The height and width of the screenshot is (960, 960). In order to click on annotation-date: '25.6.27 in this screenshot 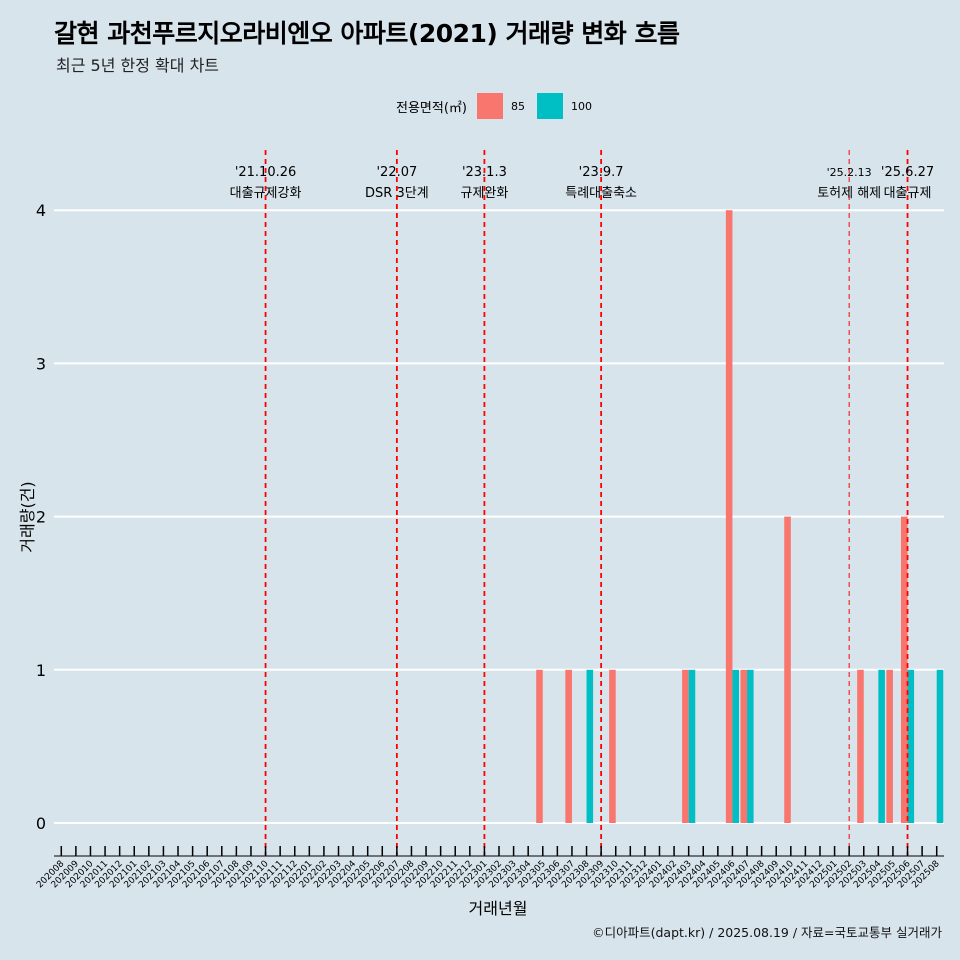, I will do `click(907, 172)`.